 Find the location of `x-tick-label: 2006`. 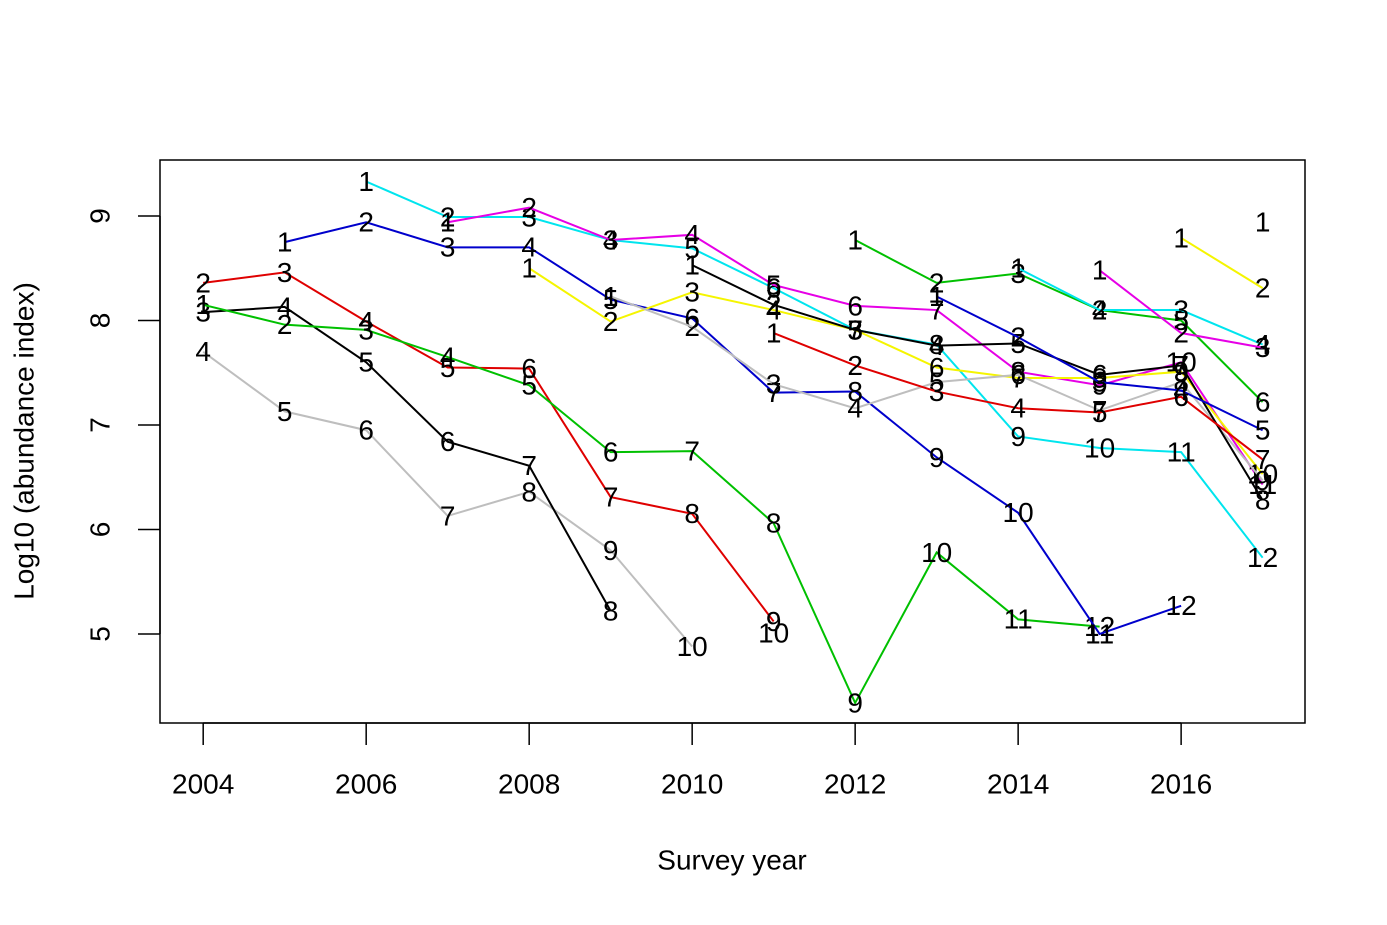

x-tick-label: 2006 is located at coordinates (366, 783).